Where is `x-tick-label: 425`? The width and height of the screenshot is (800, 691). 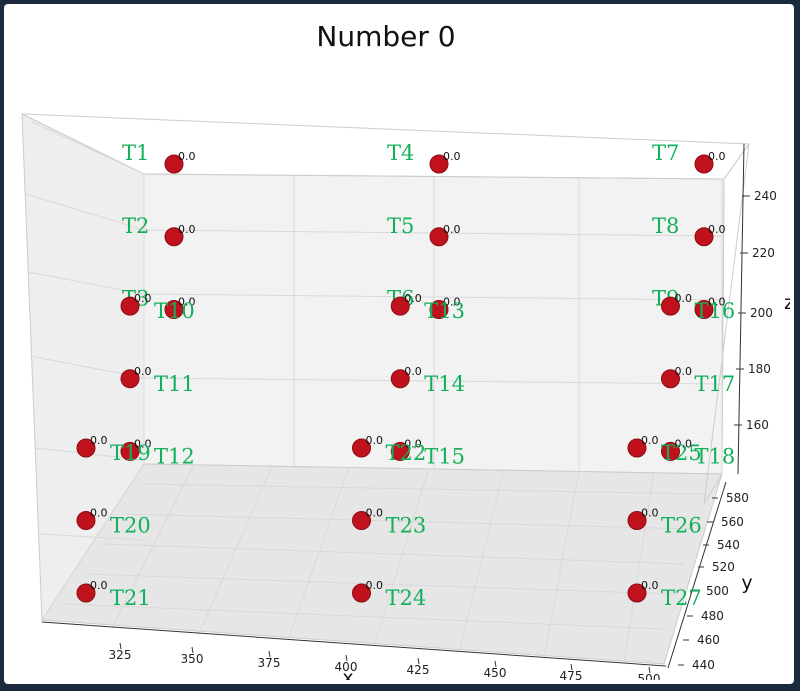
x-tick-label: 425 is located at coordinates (418, 670).